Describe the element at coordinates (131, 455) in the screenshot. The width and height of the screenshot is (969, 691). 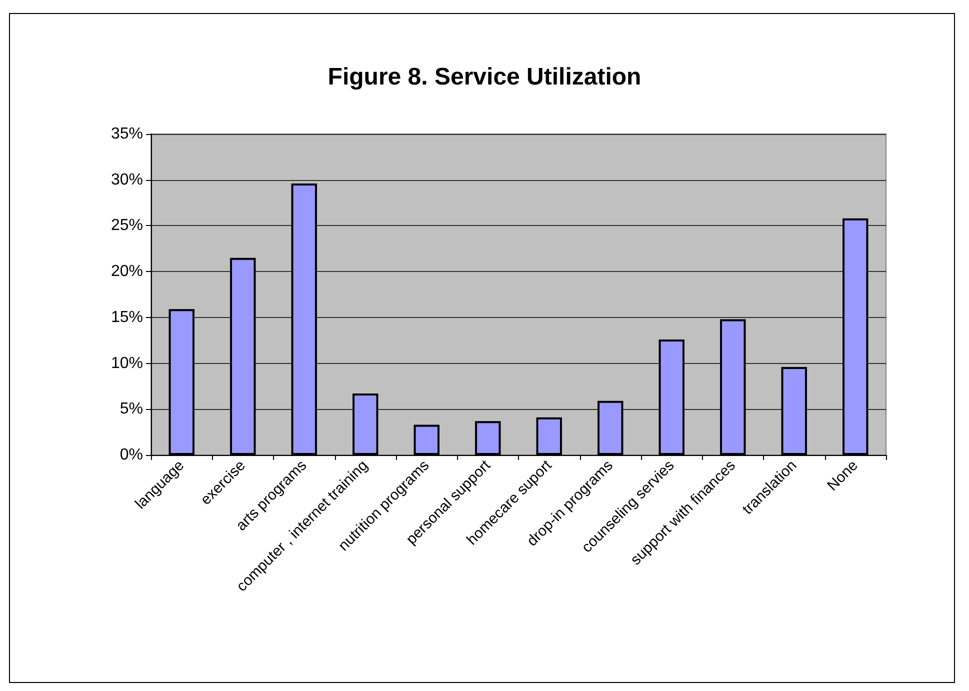
I see `y-tick-label: 0%` at that location.